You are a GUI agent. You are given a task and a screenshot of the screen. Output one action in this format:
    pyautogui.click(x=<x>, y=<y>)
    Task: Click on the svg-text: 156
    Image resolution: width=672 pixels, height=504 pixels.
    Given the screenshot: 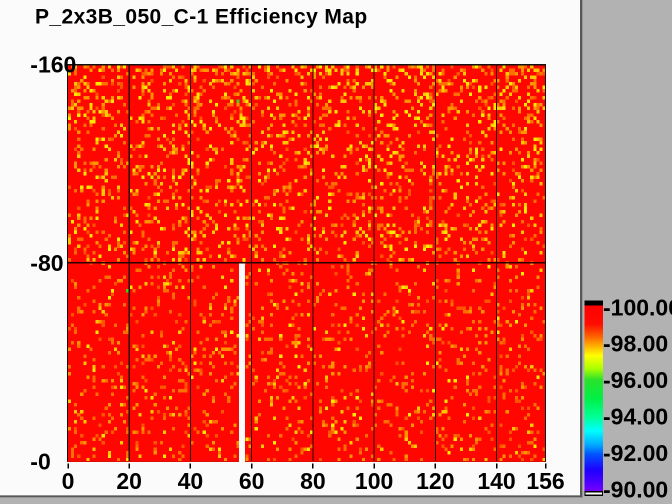 What is the action you would take?
    pyautogui.click(x=545, y=481)
    